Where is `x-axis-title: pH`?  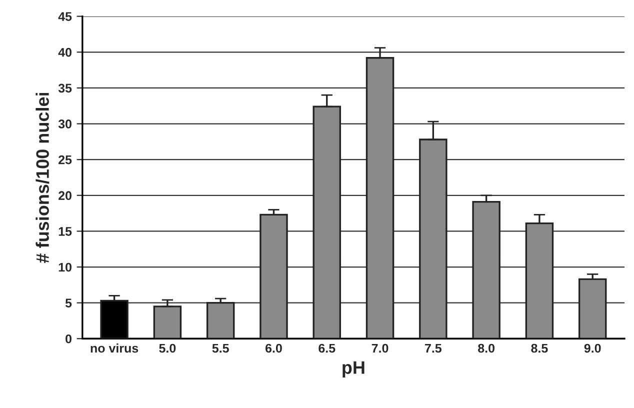 x-axis-title: pH is located at coordinates (353, 369).